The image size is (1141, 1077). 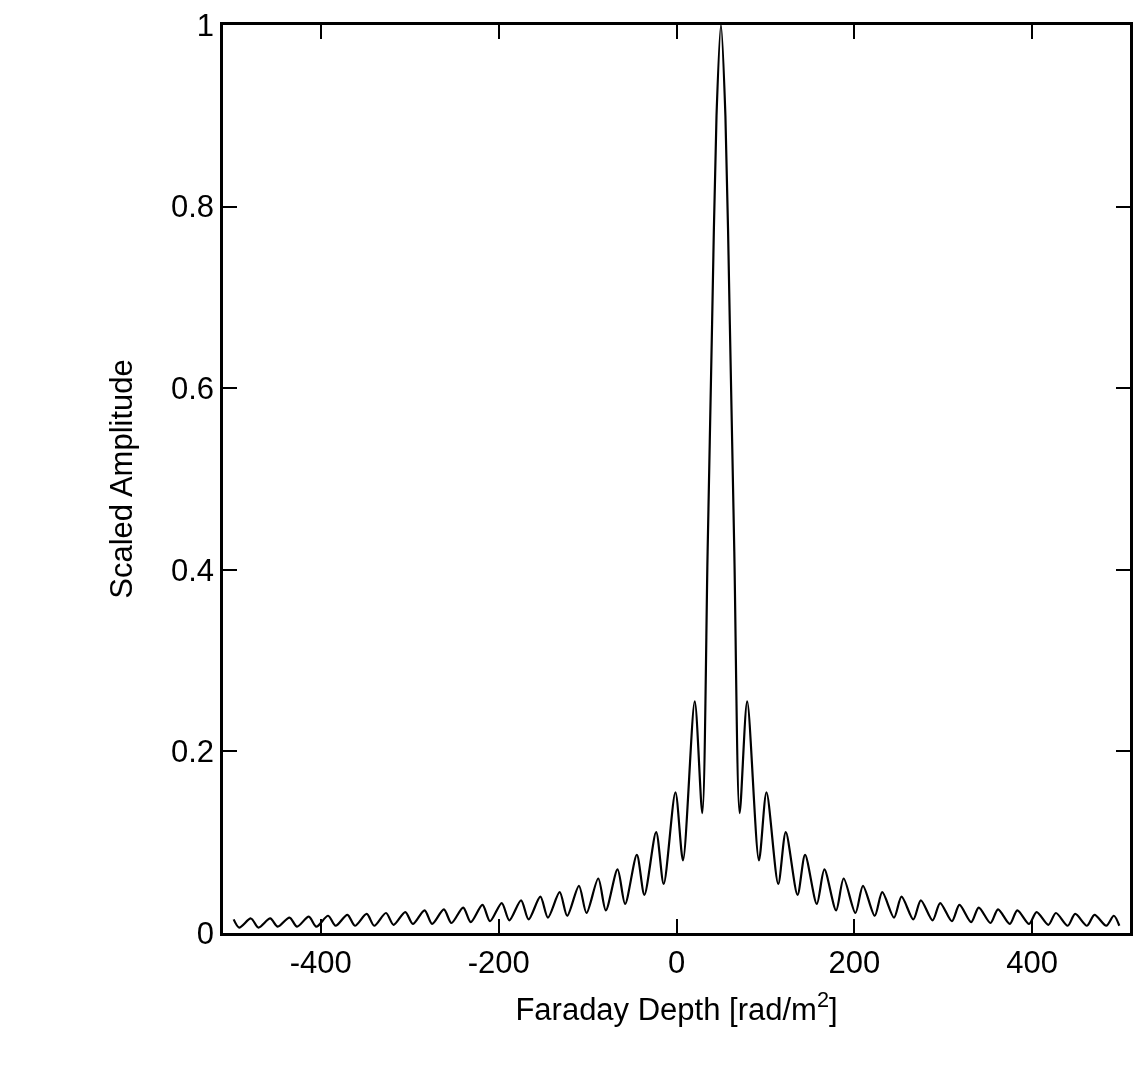 What do you see at coordinates (498, 962) in the screenshot?
I see `x-tick-label: -200` at bounding box center [498, 962].